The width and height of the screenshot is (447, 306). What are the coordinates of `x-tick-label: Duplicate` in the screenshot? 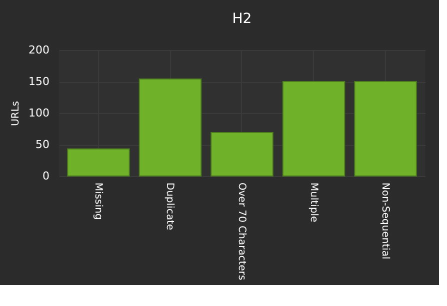 It's located at (170, 206).